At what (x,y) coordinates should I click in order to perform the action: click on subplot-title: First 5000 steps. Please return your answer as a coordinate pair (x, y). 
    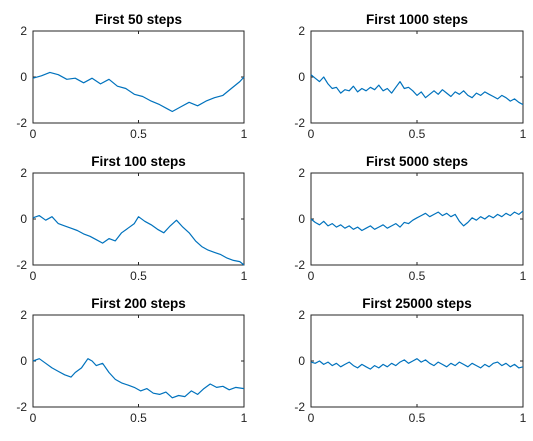
    Looking at the image, I should click on (417, 161).